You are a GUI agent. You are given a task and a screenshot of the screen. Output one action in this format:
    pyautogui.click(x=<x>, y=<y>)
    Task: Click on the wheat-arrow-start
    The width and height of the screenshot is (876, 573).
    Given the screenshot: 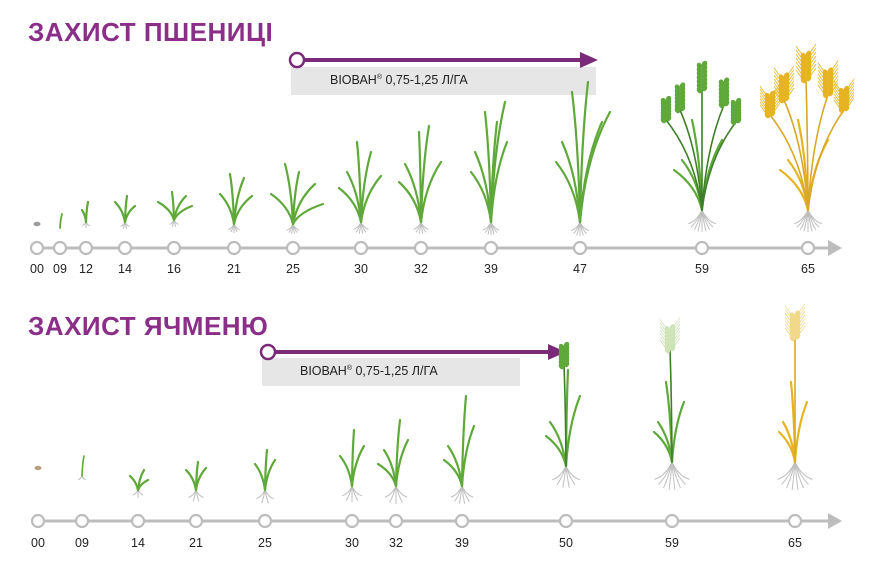 What is the action you would take?
    pyautogui.click(x=297, y=60)
    